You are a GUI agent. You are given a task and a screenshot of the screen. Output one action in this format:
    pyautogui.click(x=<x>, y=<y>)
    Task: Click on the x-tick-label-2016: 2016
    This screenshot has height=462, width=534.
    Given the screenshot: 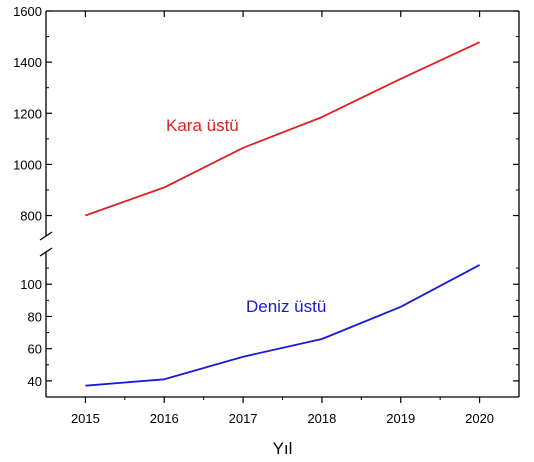 What is the action you would take?
    pyautogui.click(x=164, y=418)
    